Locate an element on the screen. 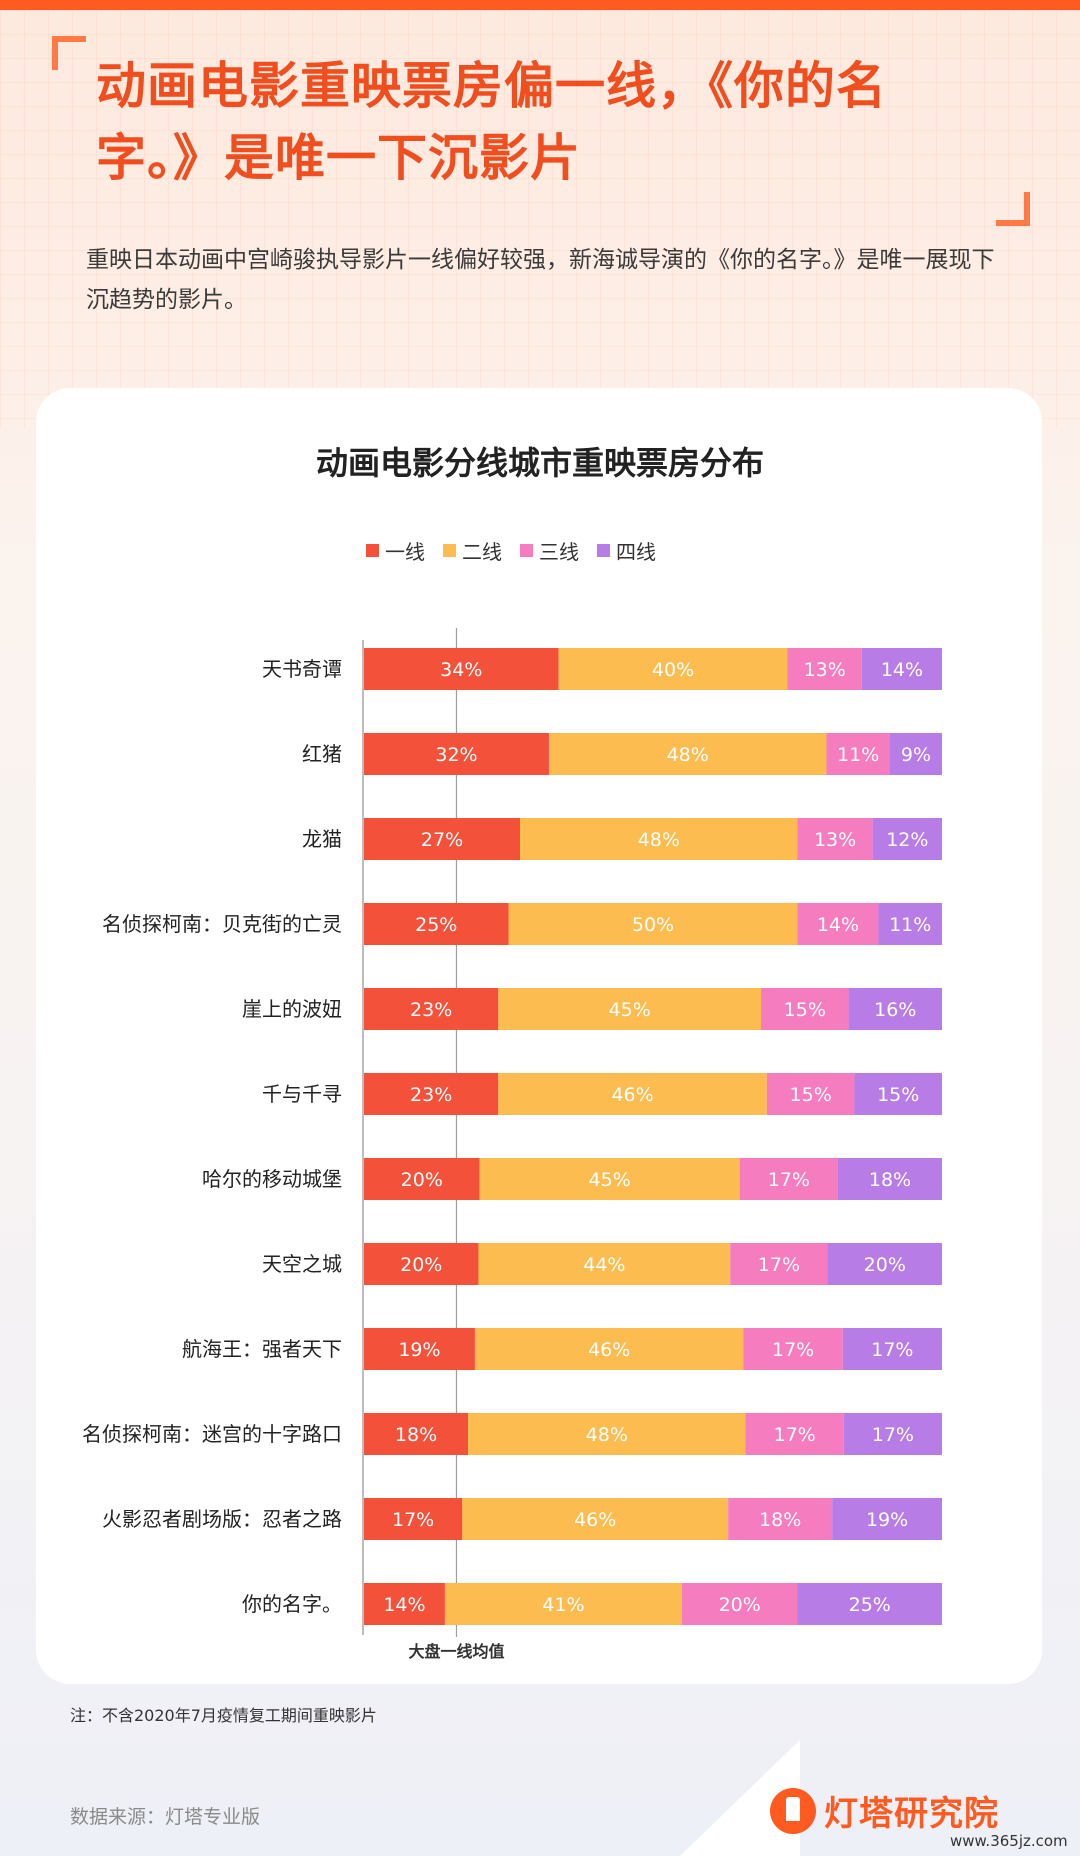 The height and width of the screenshot is (1856, 1080). legend-item-tier2: 二线 is located at coordinates (472, 550).